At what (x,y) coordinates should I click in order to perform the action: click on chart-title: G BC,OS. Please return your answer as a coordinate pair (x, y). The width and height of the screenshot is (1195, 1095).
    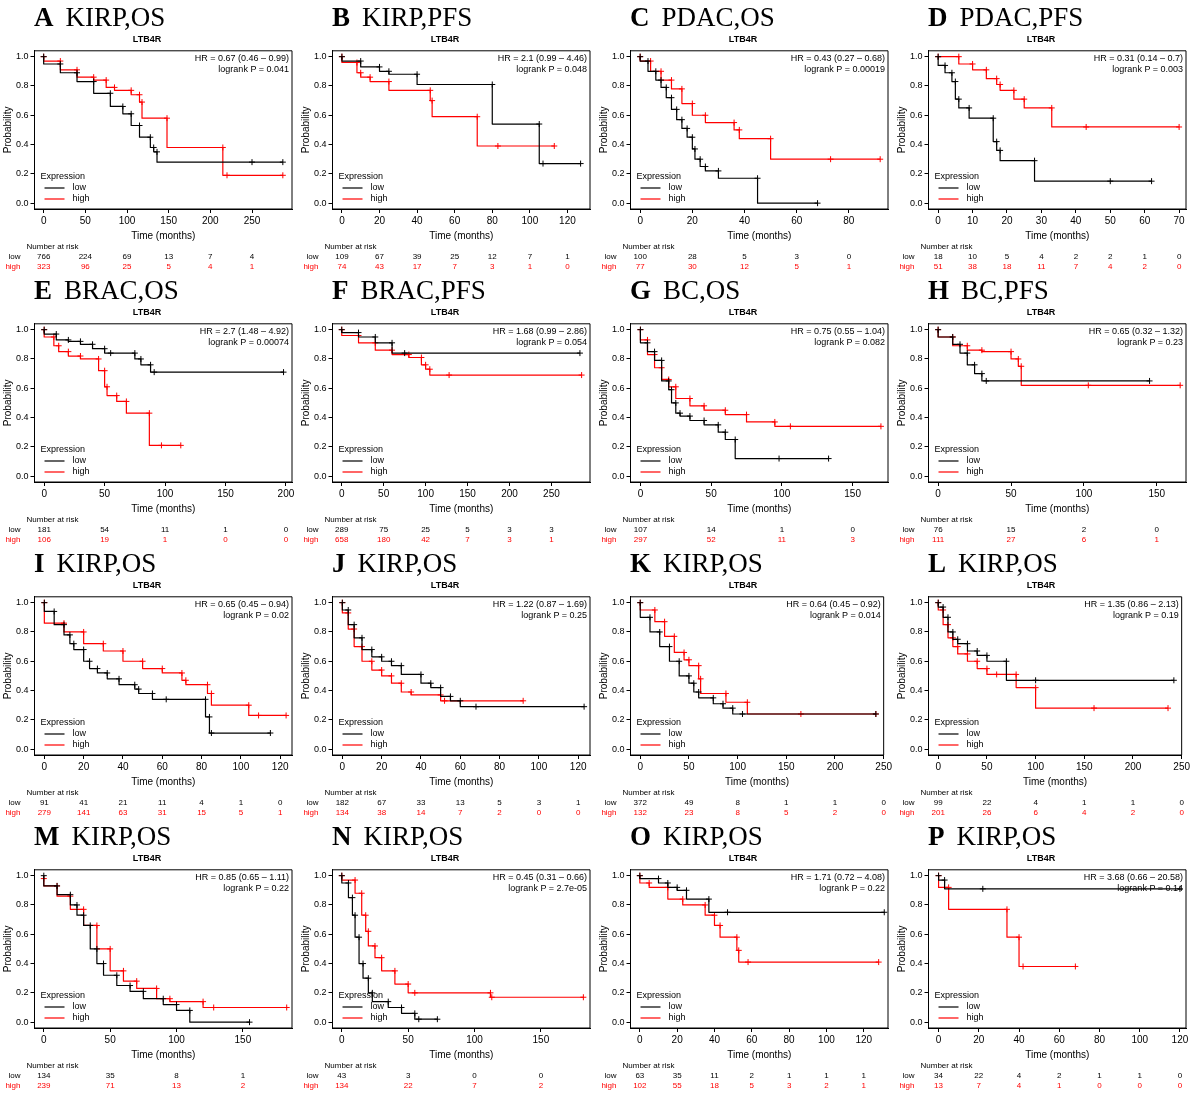
    Looking at the image, I should click on (685, 290).